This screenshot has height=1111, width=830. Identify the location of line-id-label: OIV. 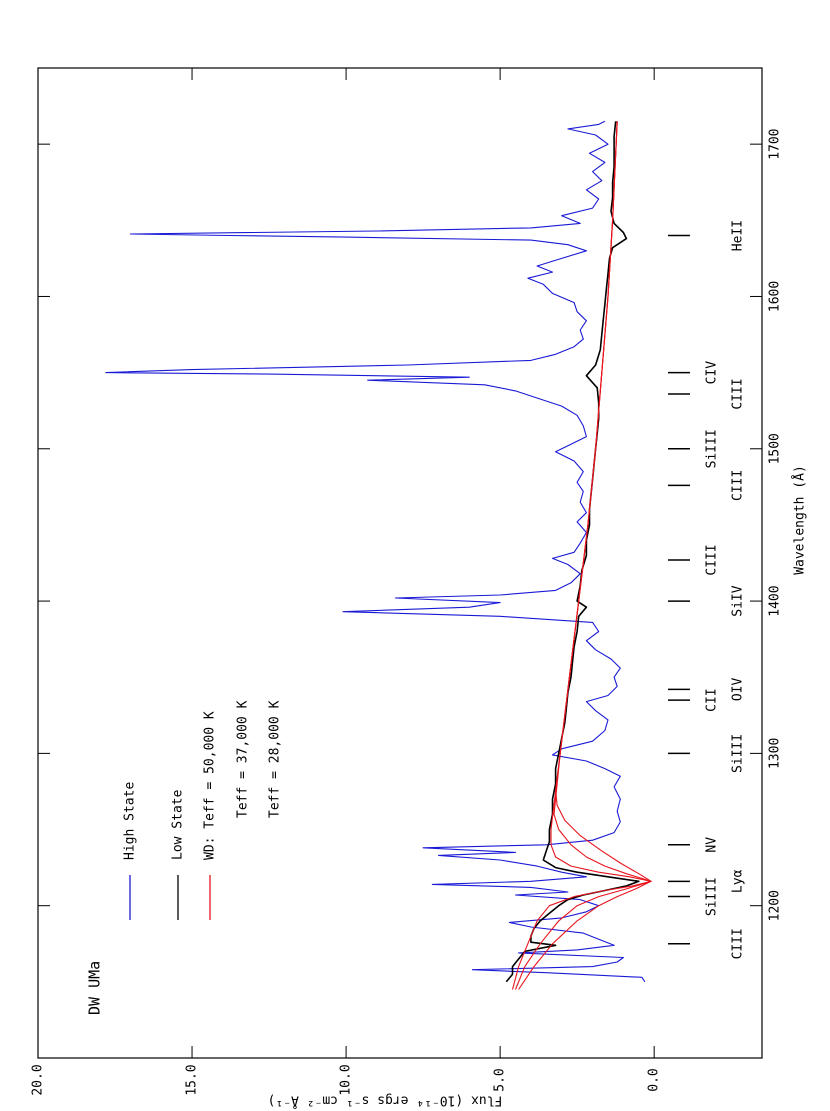
(738, 690).